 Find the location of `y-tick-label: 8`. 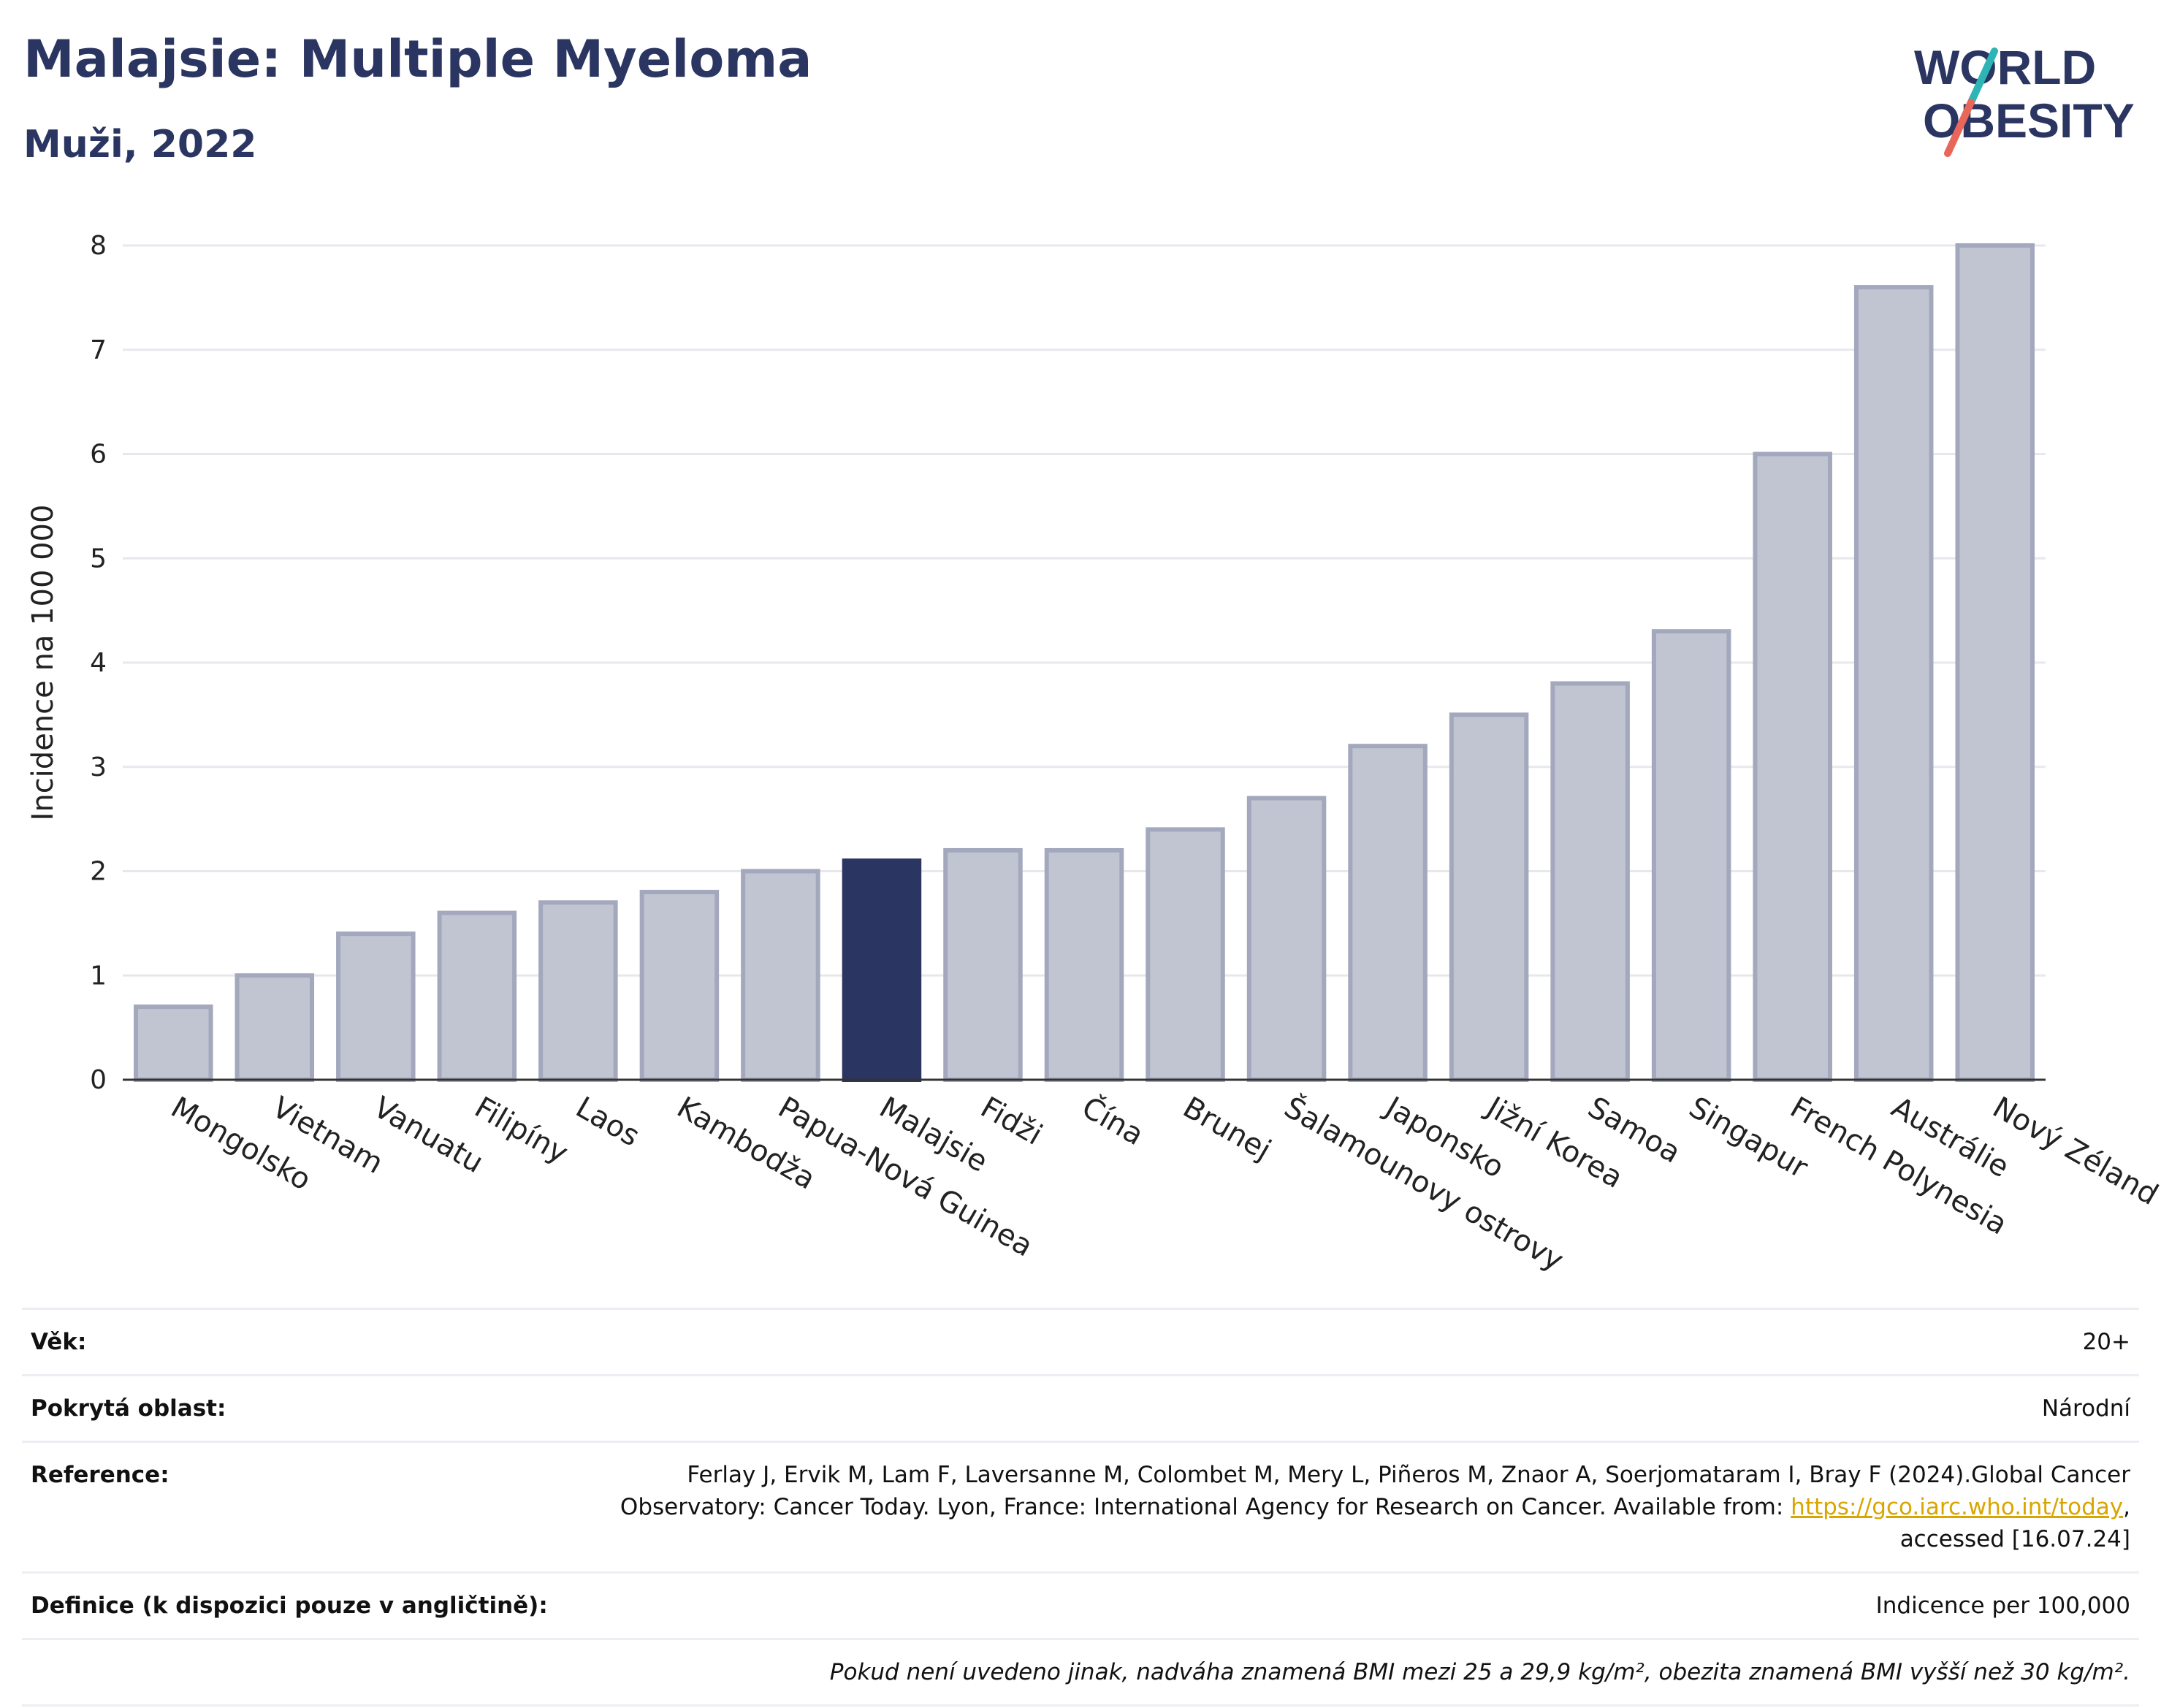

y-tick-label: 8 is located at coordinates (99, 246).